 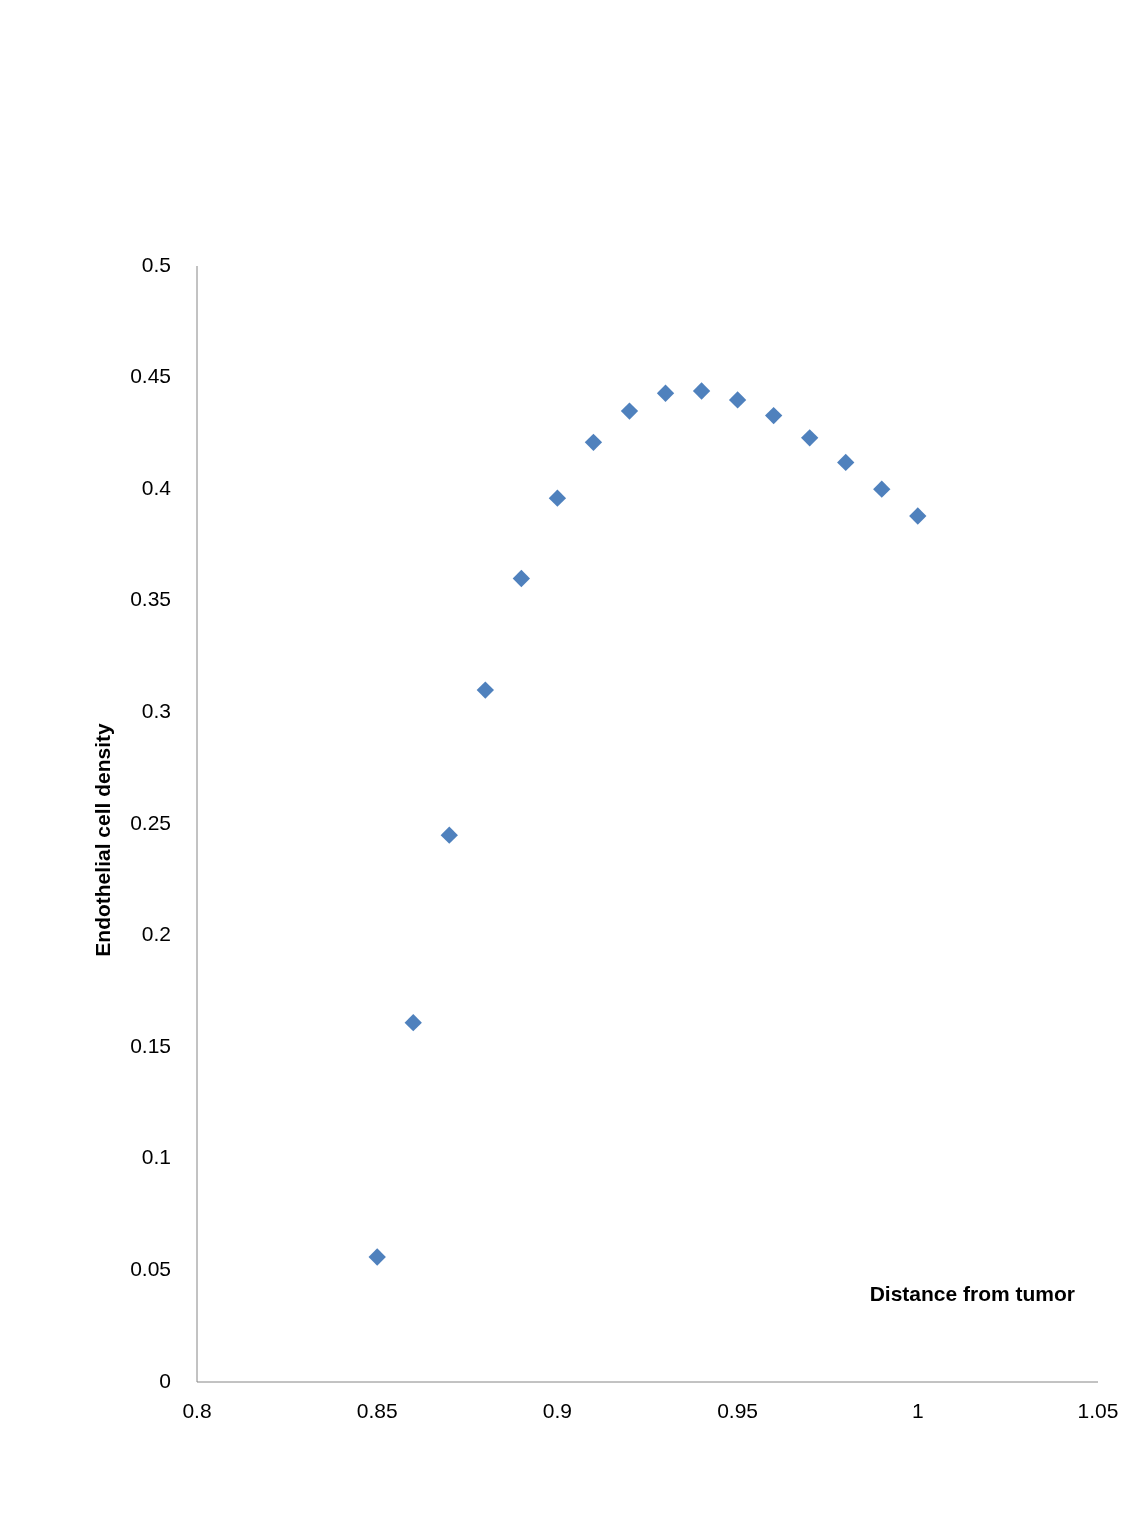 I want to click on x-tick-label: 1, so click(x=917, y=1410).